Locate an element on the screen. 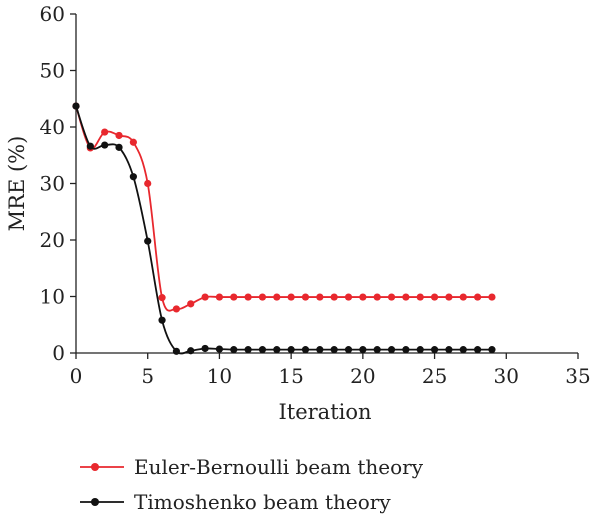 Image resolution: width=600 pixels, height=521 pixels. x-tick-label: 0 is located at coordinates (76, 376).